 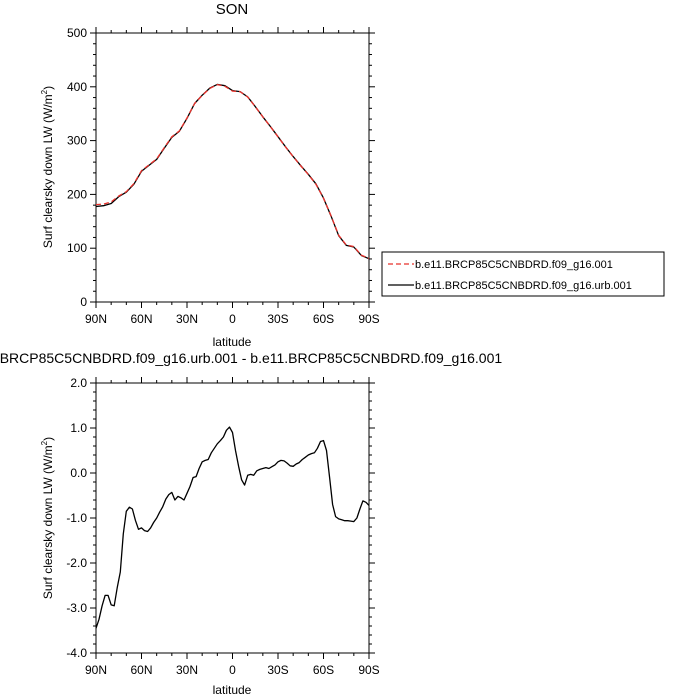 What do you see at coordinates (523, 286) in the screenshot?
I see `legend-label-series-2: b.e11.BRCP85C5CNBDRD.f09_g16.urb.001` at bounding box center [523, 286].